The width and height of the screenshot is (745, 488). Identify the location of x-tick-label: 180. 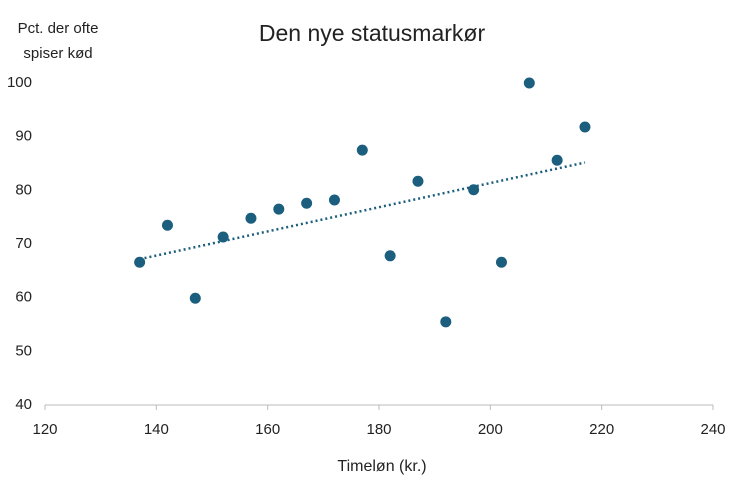
(378, 429).